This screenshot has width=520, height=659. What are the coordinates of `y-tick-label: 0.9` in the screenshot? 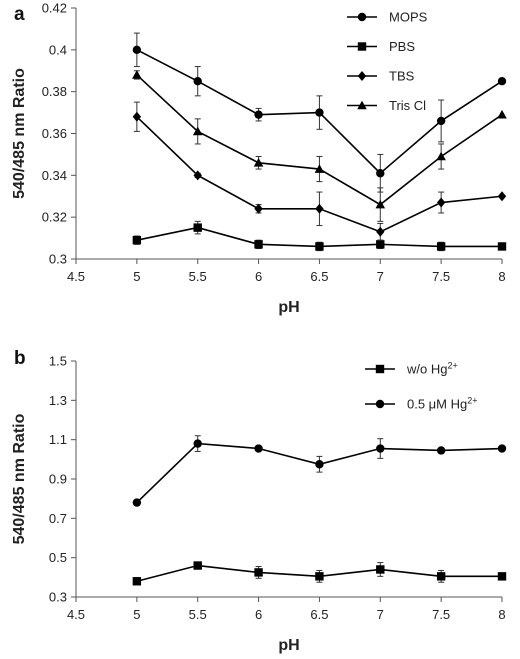 It's located at (58, 479).